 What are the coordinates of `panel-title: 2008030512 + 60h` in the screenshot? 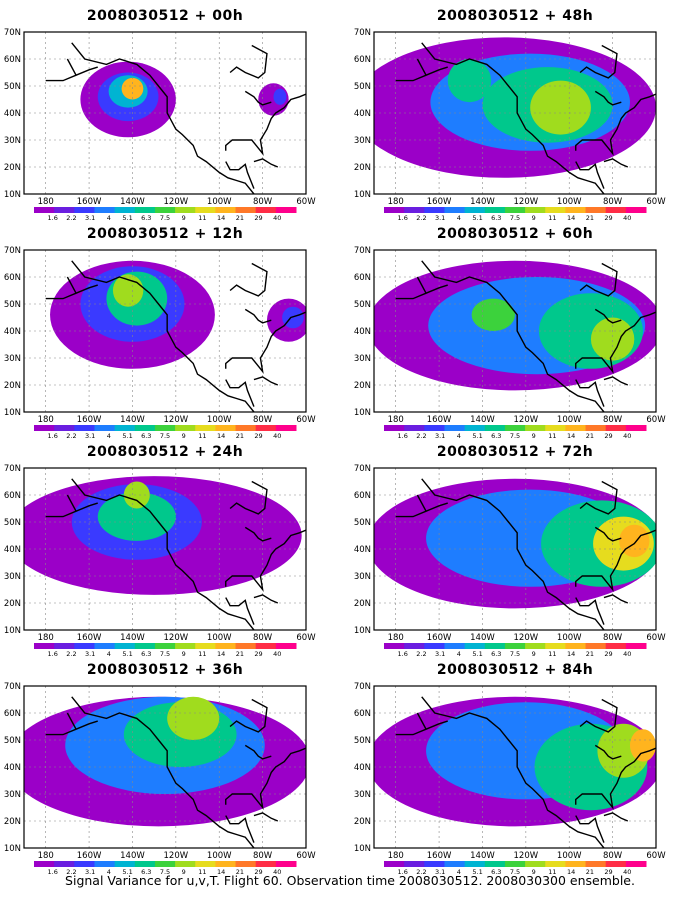 It's located at (515, 234).